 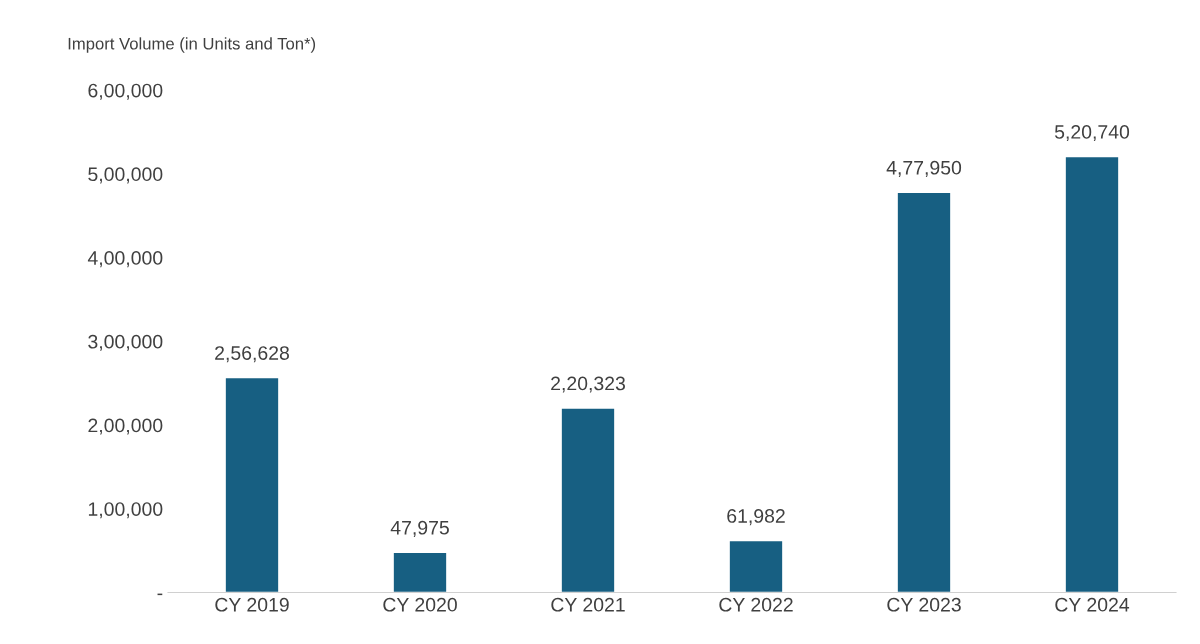 What do you see at coordinates (160, 594) in the screenshot?
I see `y-tick-label: -` at bounding box center [160, 594].